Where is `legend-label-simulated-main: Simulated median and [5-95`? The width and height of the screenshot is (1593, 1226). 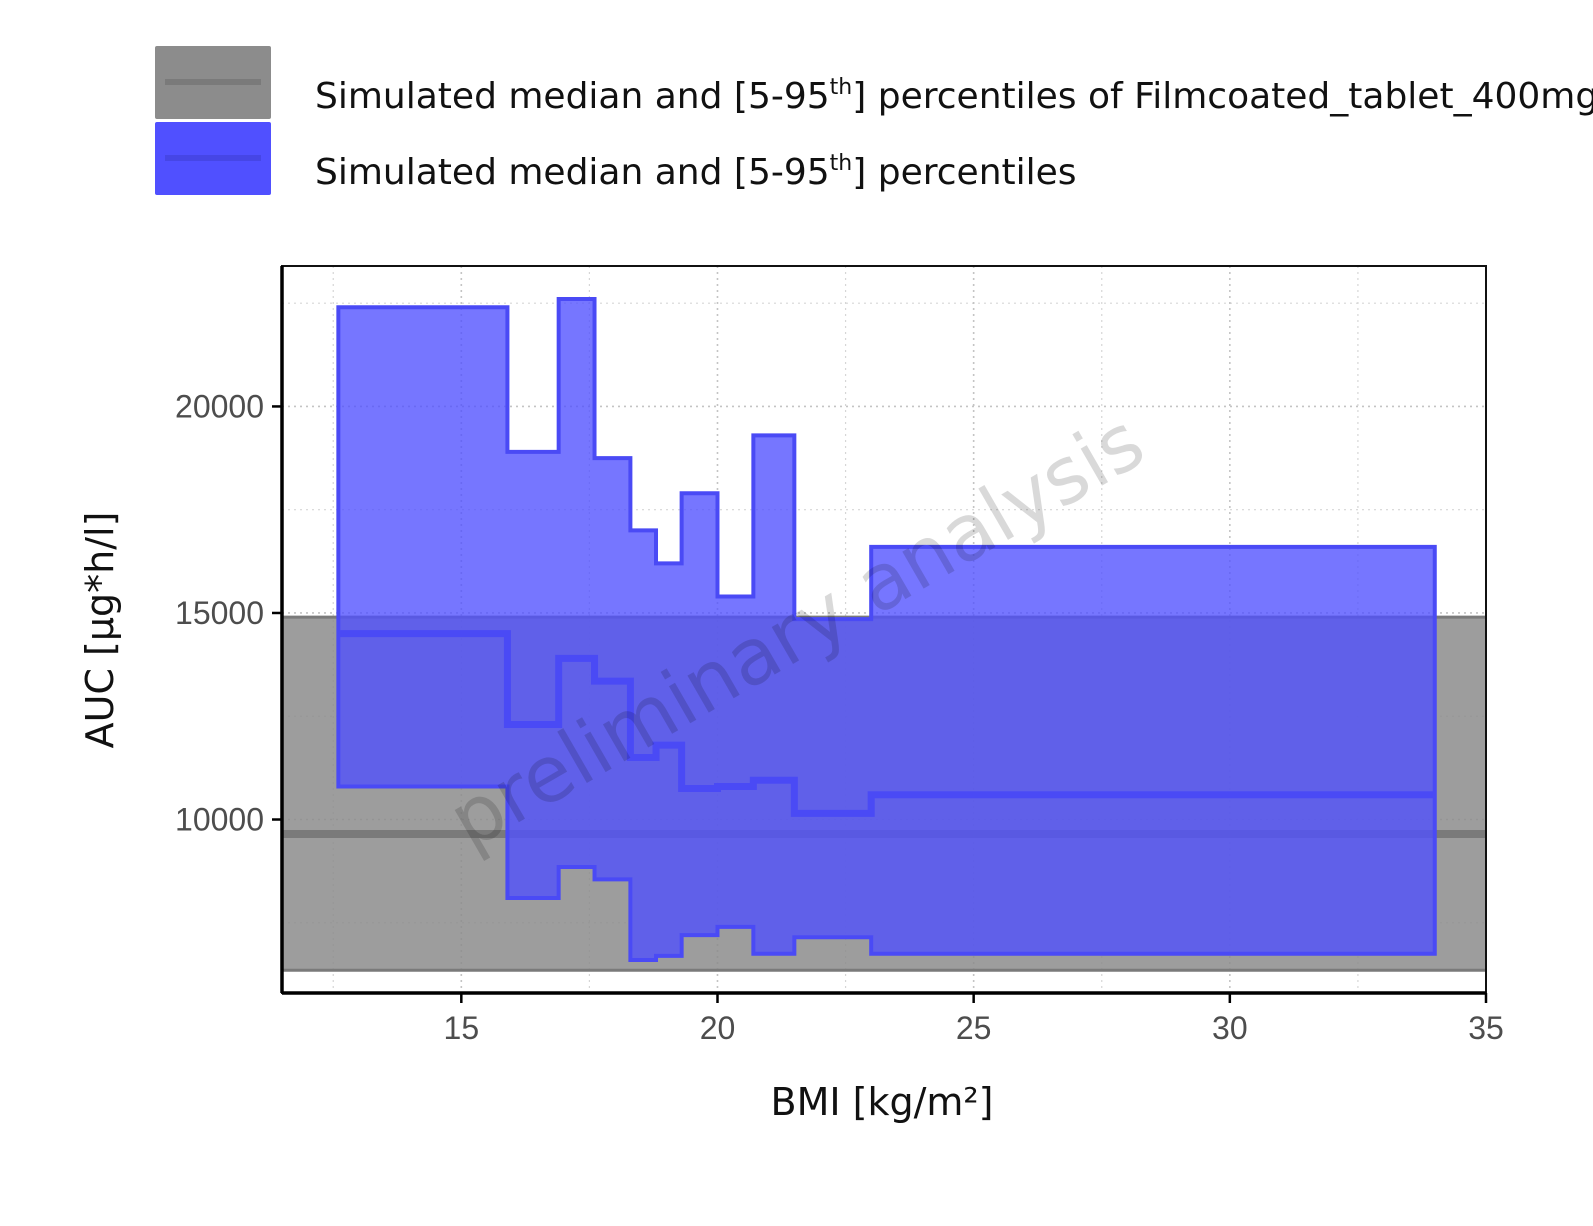 legend-label-simulated-main: Simulated median and [5-95 is located at coordinates (572, 172).